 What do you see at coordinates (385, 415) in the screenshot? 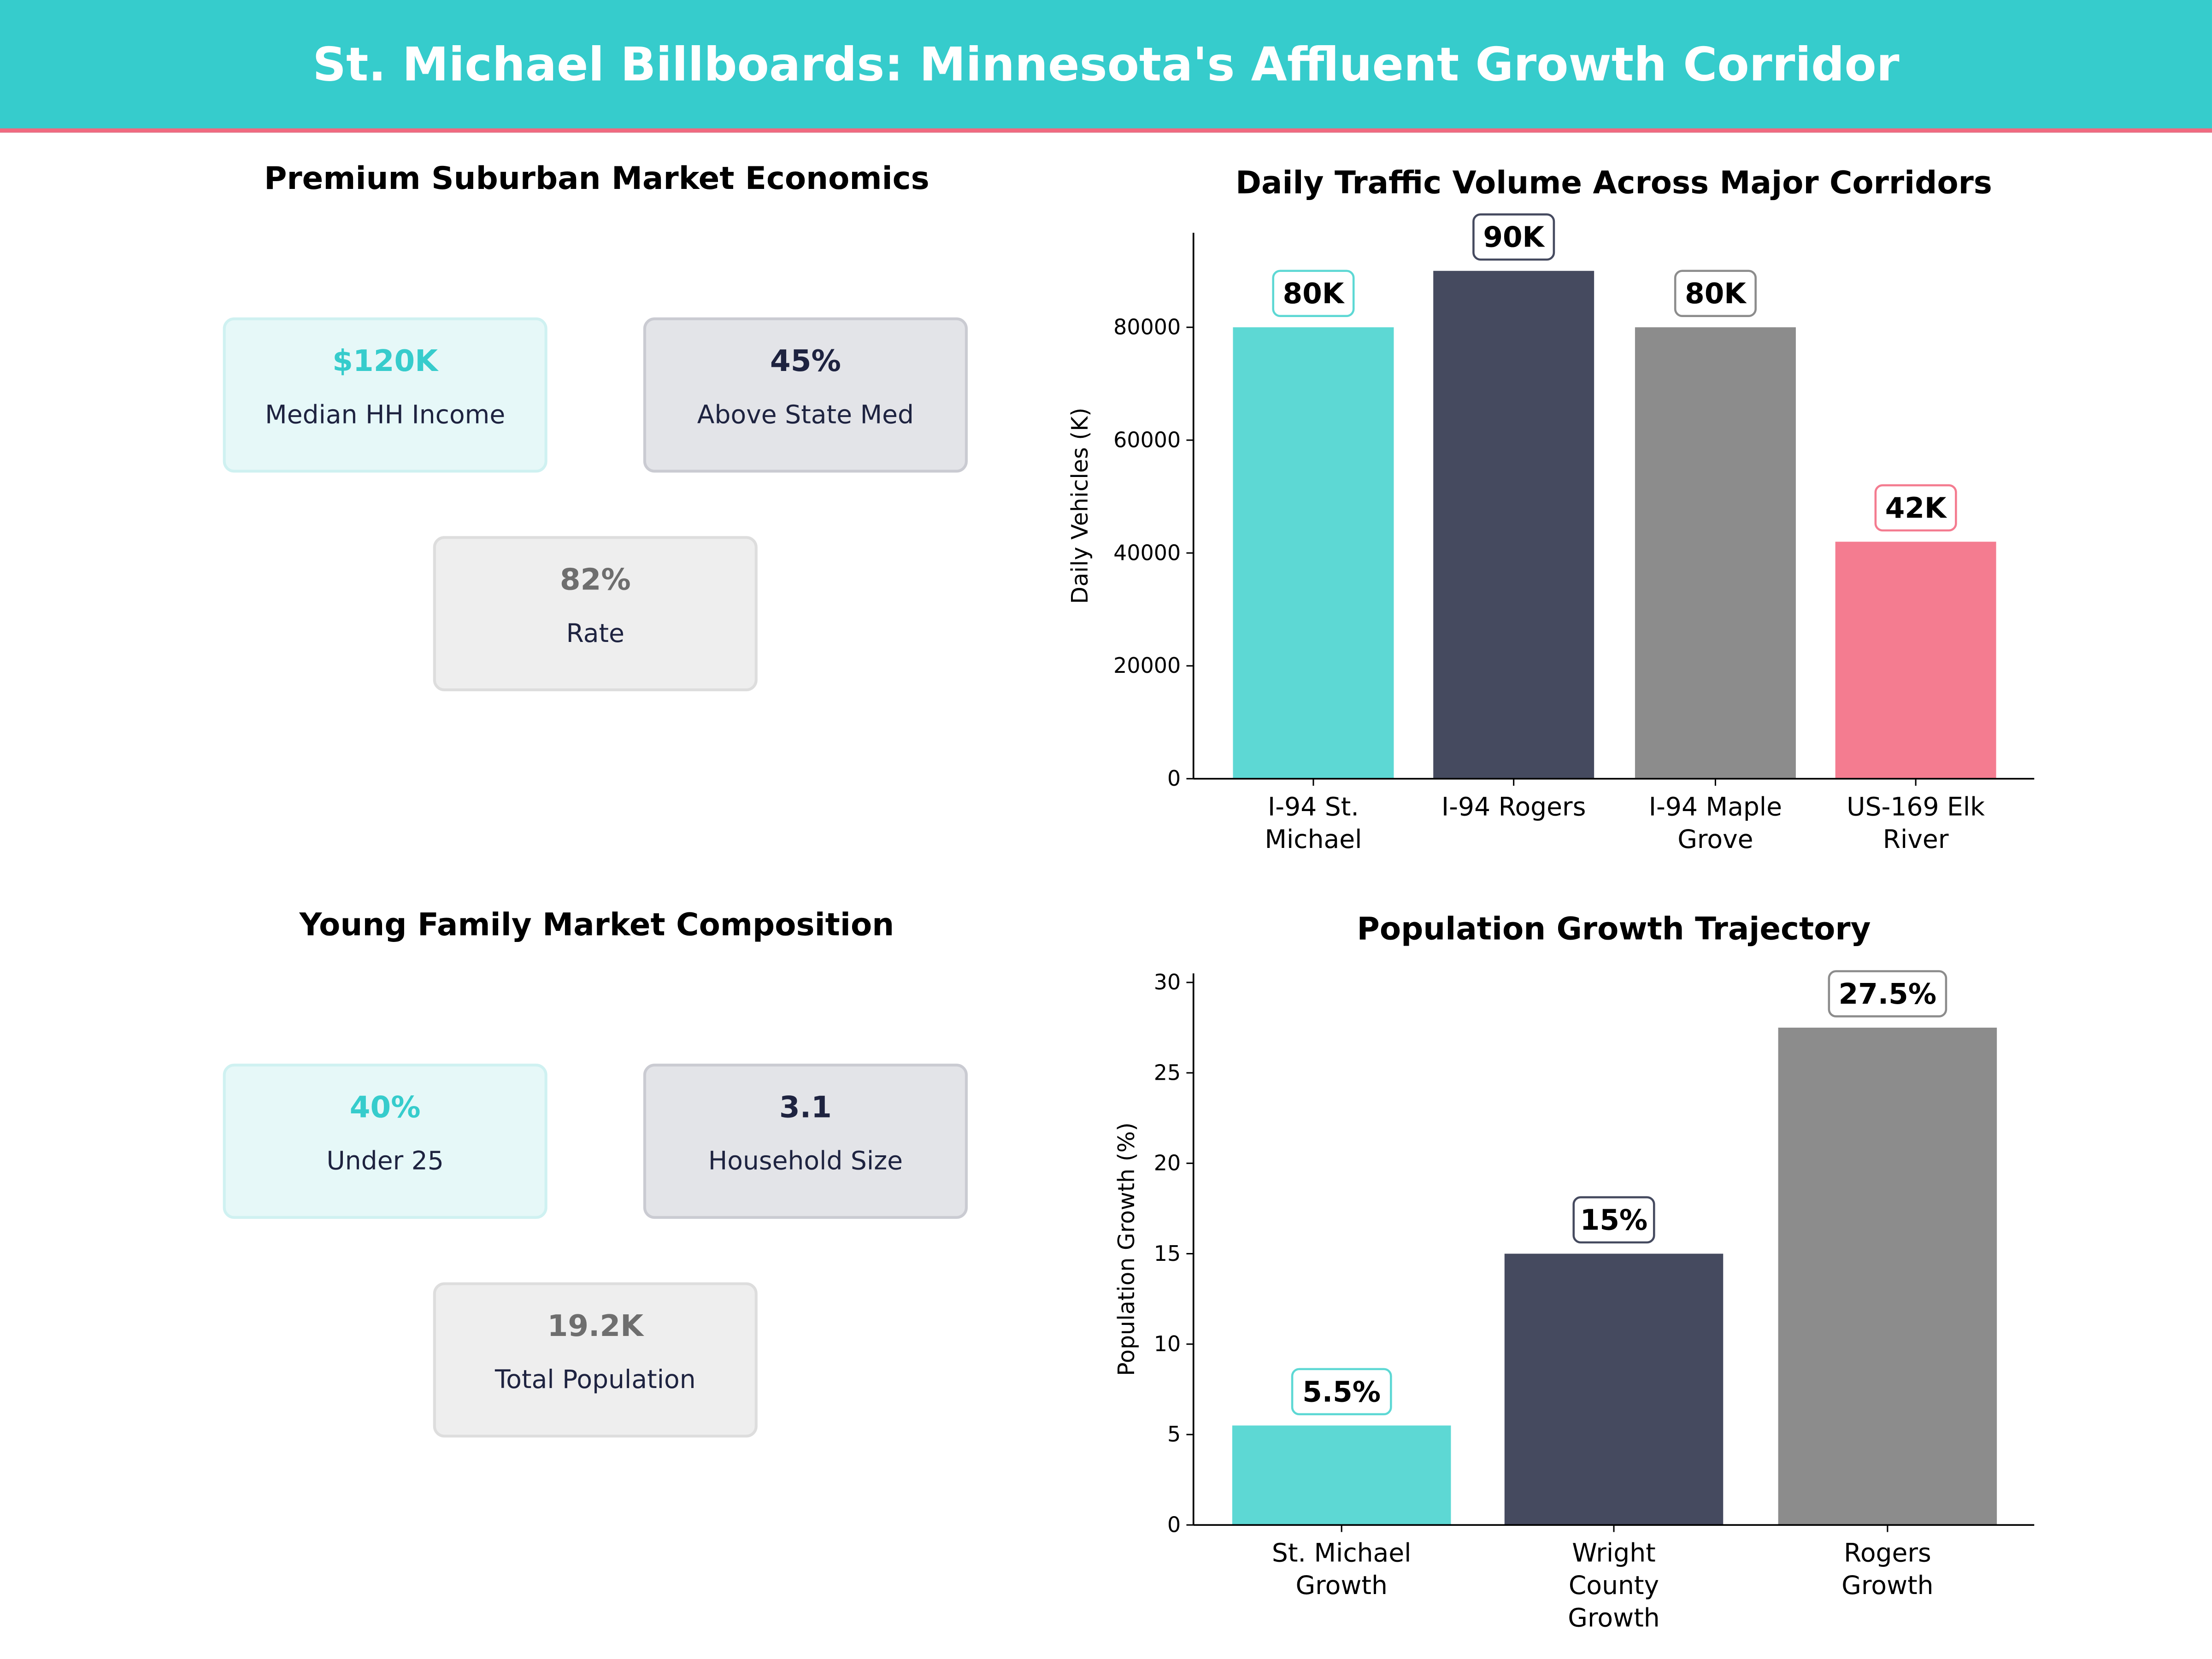
I see `kpi-label: Median HH Income` at bounding box center [385, 415].